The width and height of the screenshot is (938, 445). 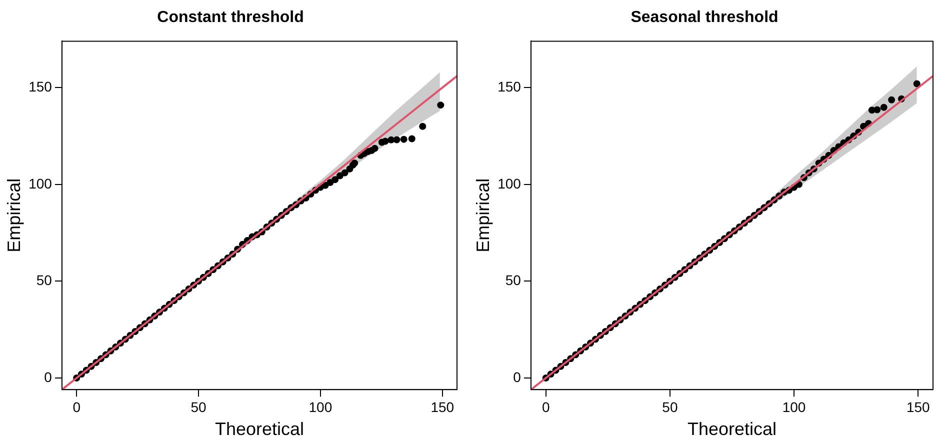 What do you see at coordinates (704, 17) in the screenshot?
I see `chart-title: Seasonal threshold` at bounding box center [704, 17].